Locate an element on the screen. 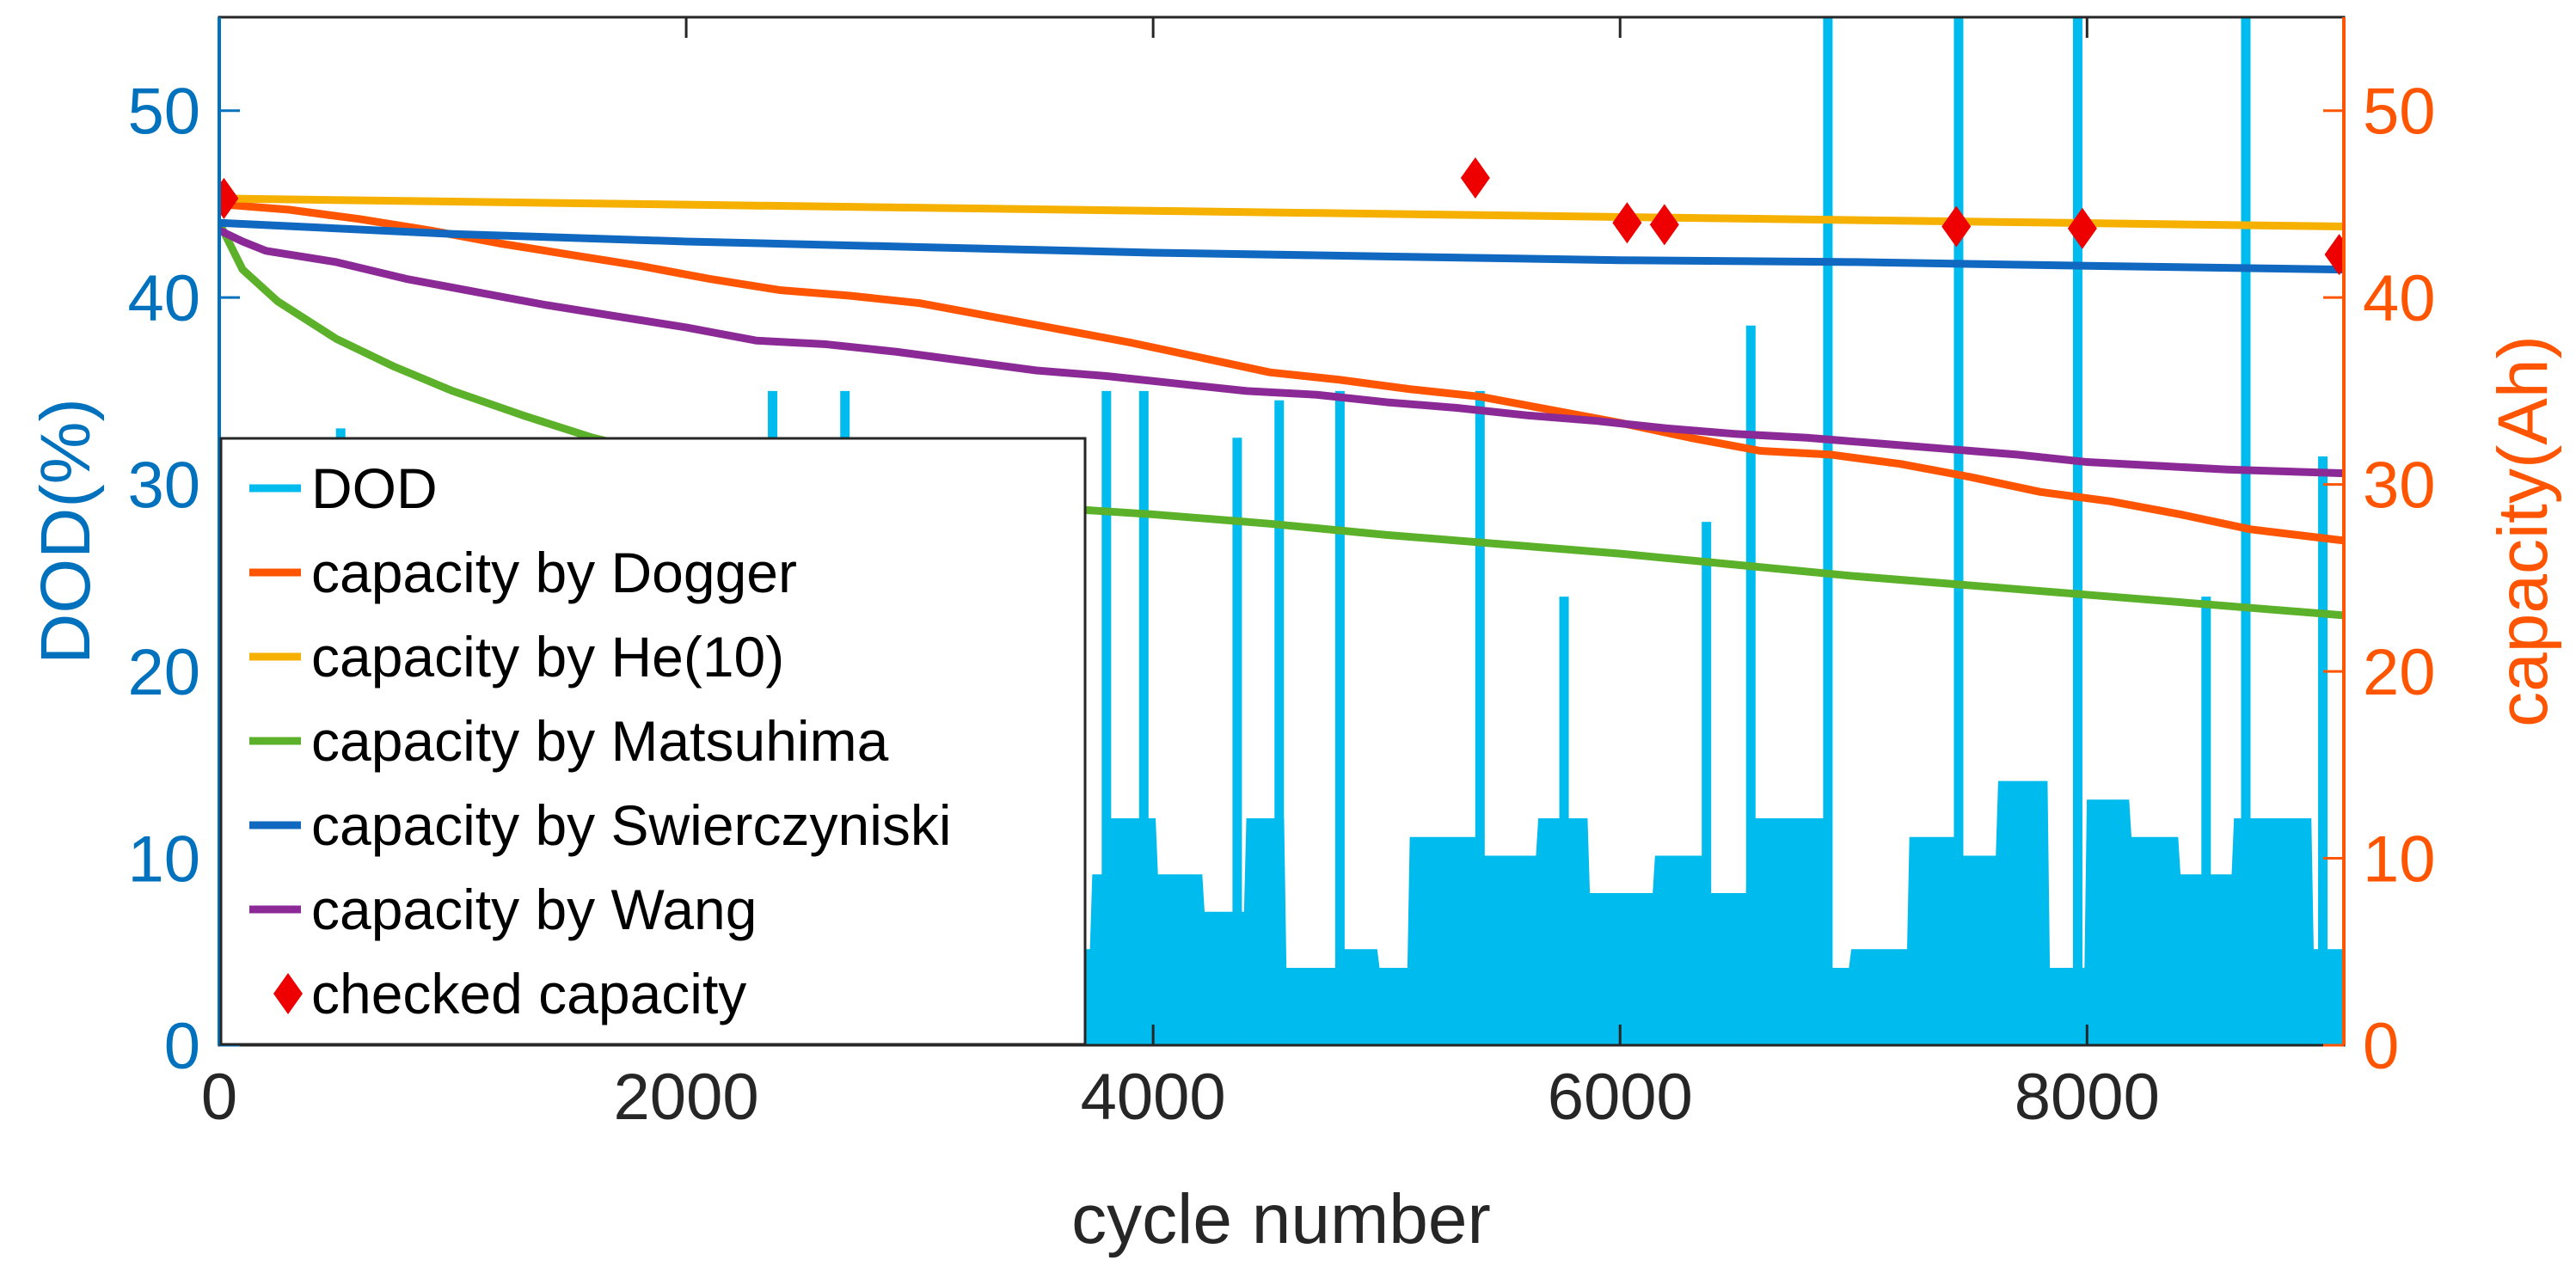 The height and width of the screenshot is (1273, 2576). legend-diamond is located at coordinates (288, 993).